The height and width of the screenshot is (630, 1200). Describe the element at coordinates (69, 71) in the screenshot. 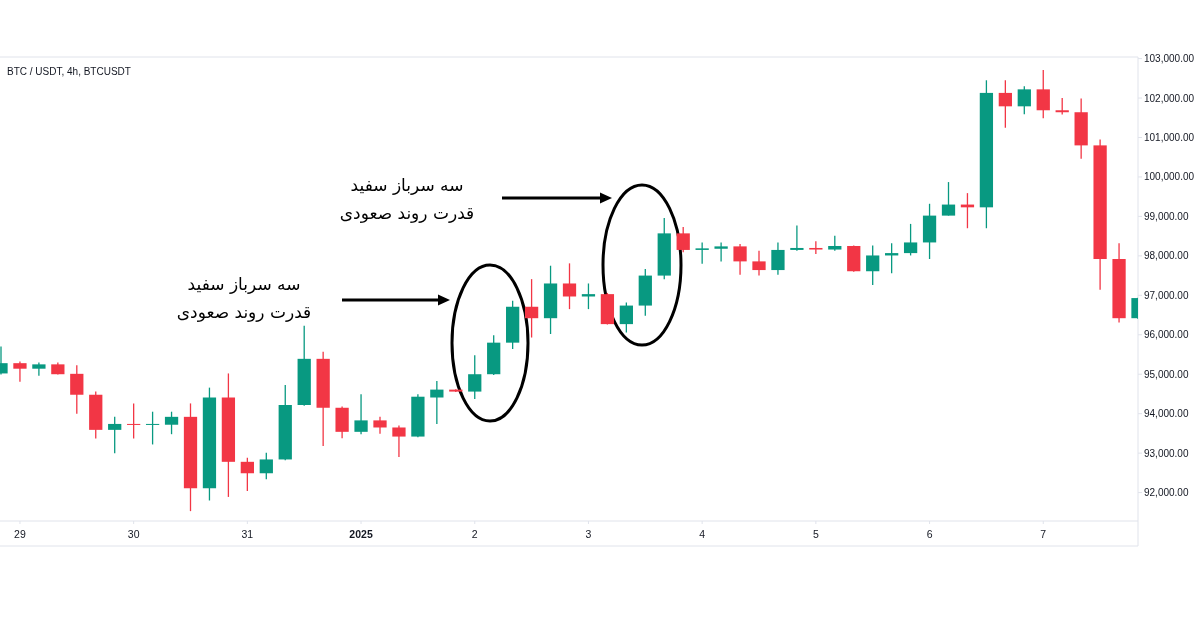

I see `text: BTC / USDT, 4h, BTCUSDT` at that location.